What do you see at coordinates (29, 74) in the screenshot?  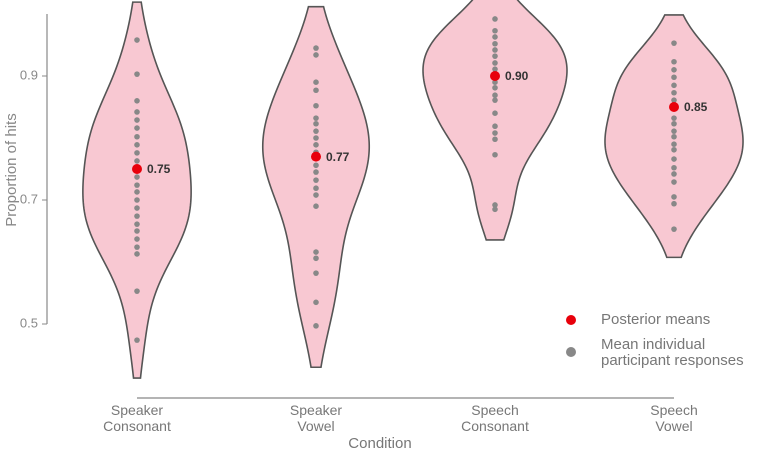 I see `y-tick-label: 0.9` at bounding box center [29, 74].